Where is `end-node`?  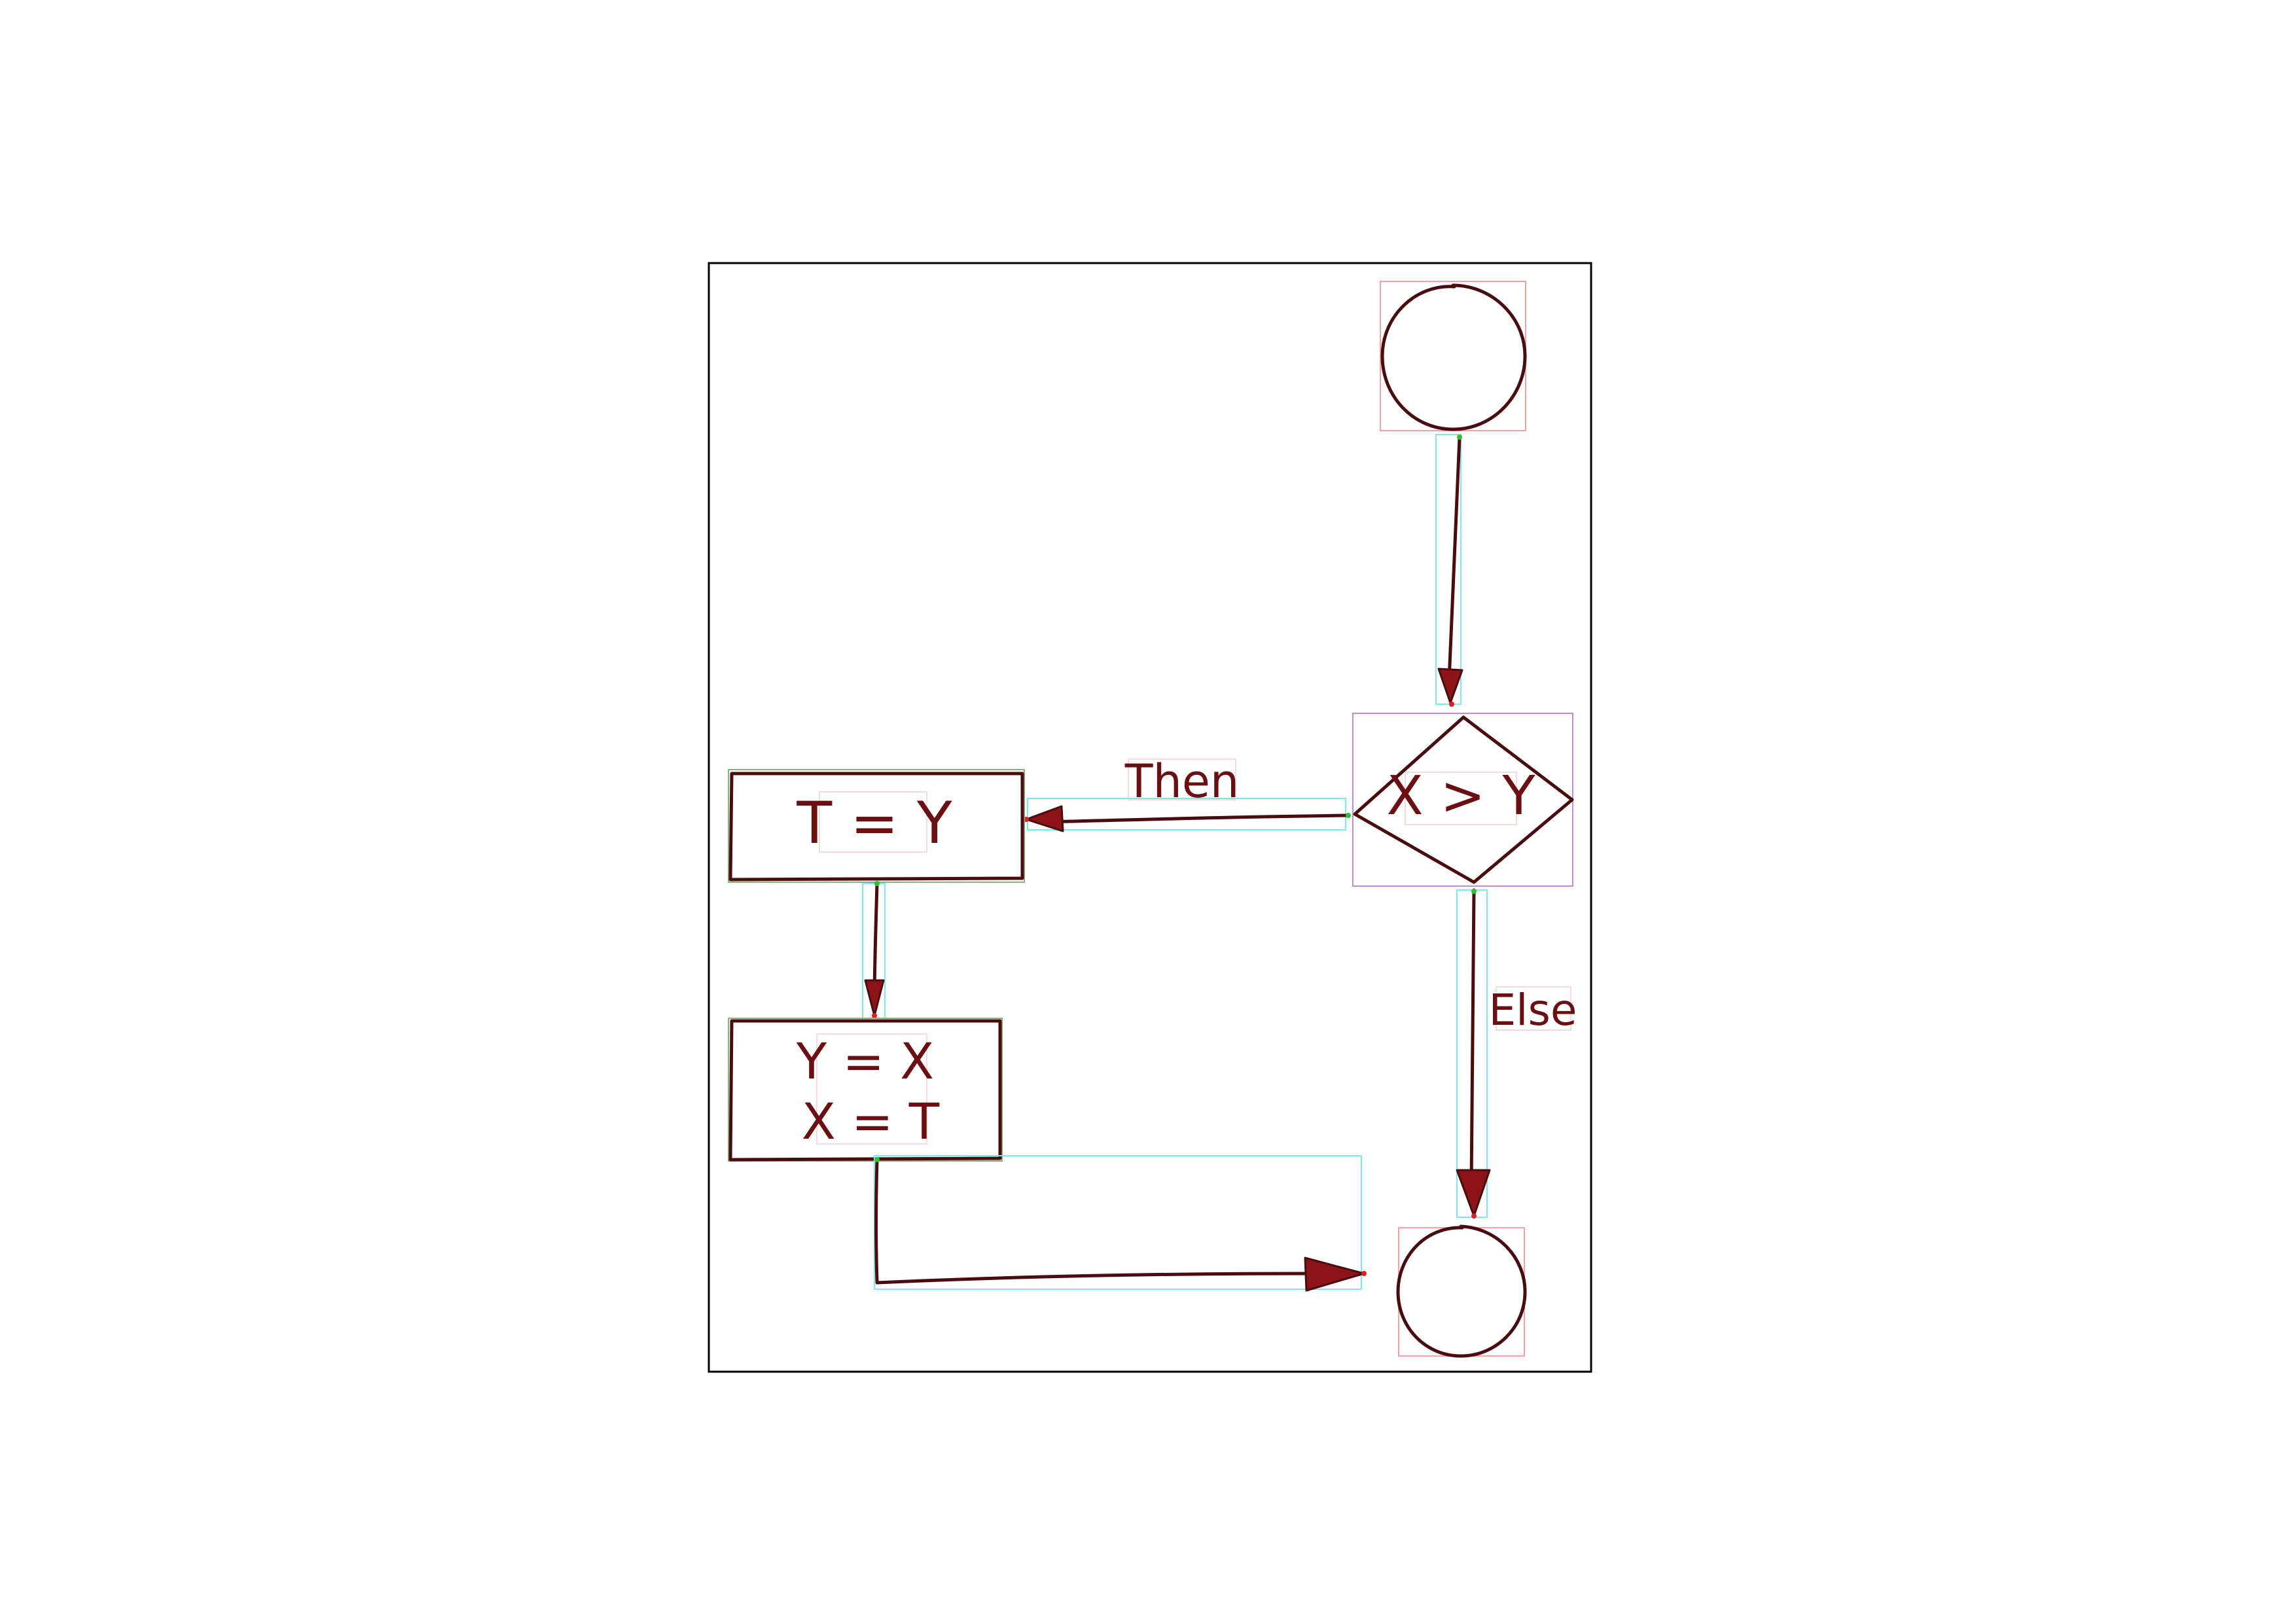 end-node is located at coordinates (1461, 1291).